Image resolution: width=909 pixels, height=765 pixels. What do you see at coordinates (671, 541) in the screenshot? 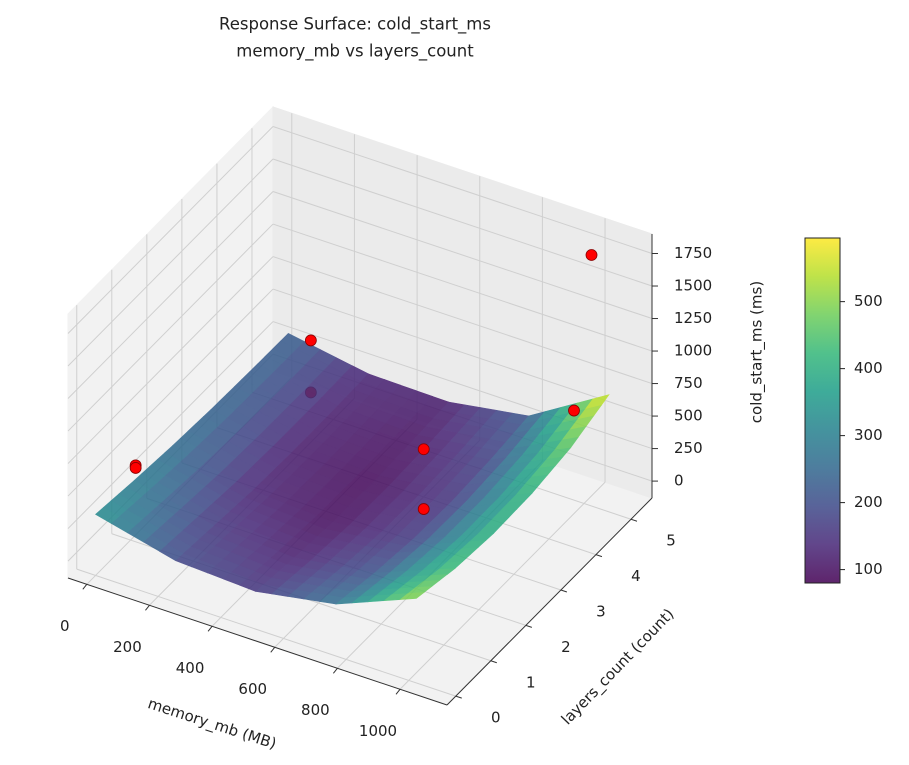
I see `y-tick-label: 5` at bounding box center [671, 541].